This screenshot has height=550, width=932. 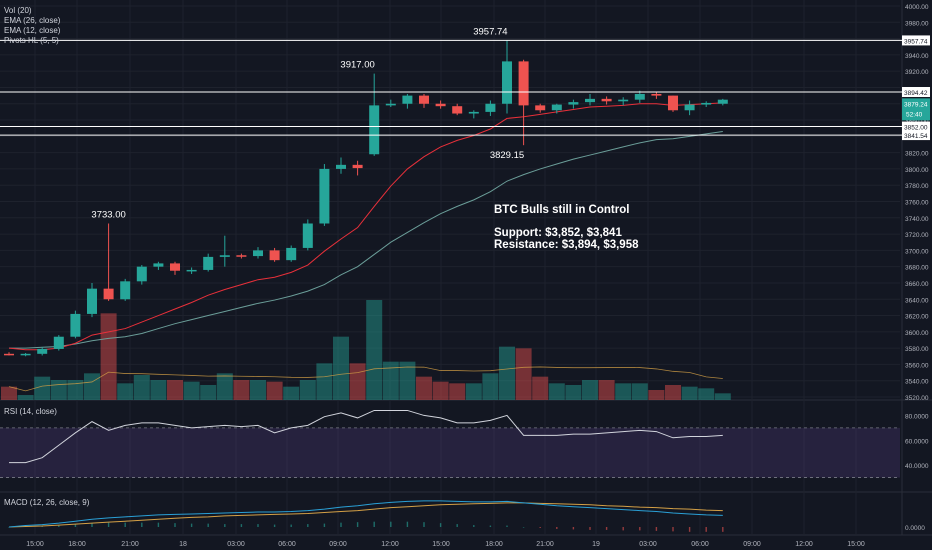 I want to click on rsi-tick-label: 40.0000, so click(x=917, y=466).